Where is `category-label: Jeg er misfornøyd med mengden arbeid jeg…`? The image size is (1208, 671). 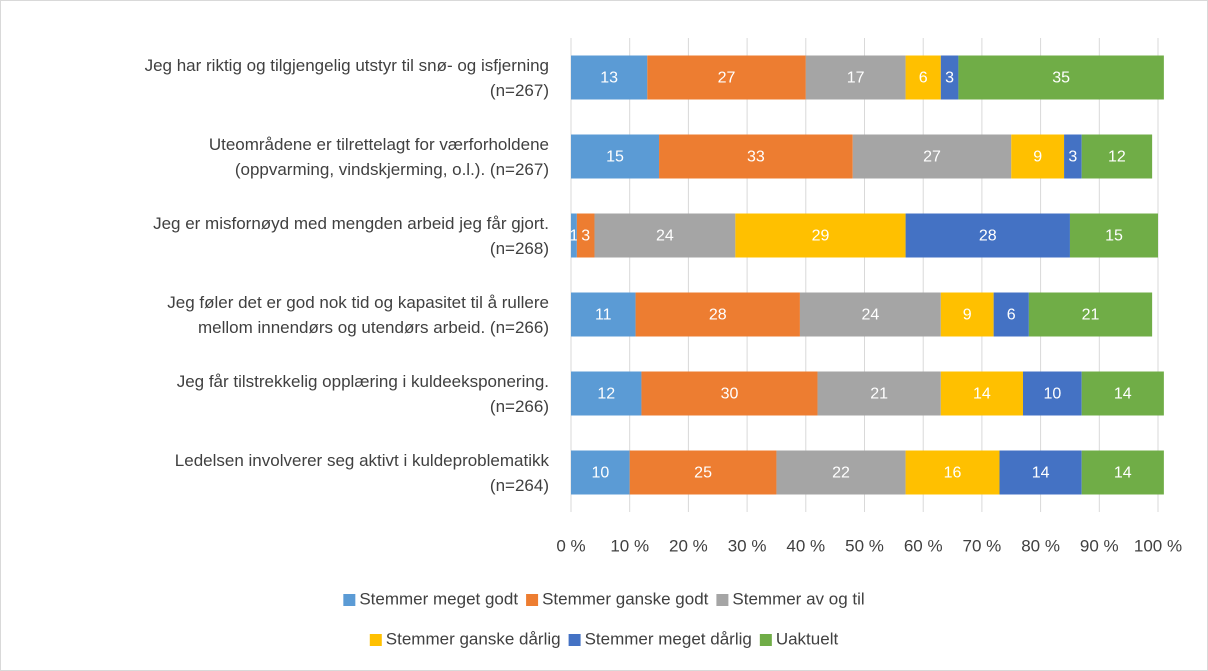
category-label: Jeg er misfornøyd med mengden arbeid jeg… is located at coordinates (351, 223).